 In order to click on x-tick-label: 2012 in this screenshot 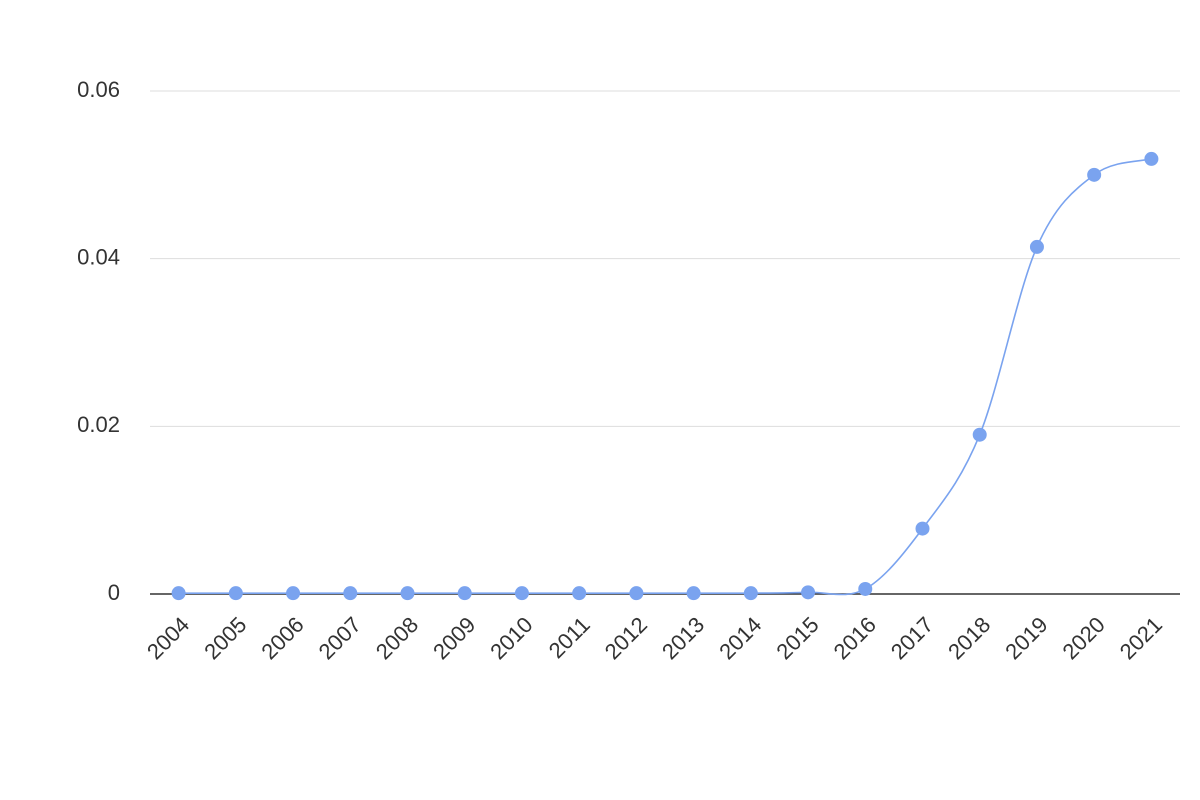, I will do `click(626, 638)`.